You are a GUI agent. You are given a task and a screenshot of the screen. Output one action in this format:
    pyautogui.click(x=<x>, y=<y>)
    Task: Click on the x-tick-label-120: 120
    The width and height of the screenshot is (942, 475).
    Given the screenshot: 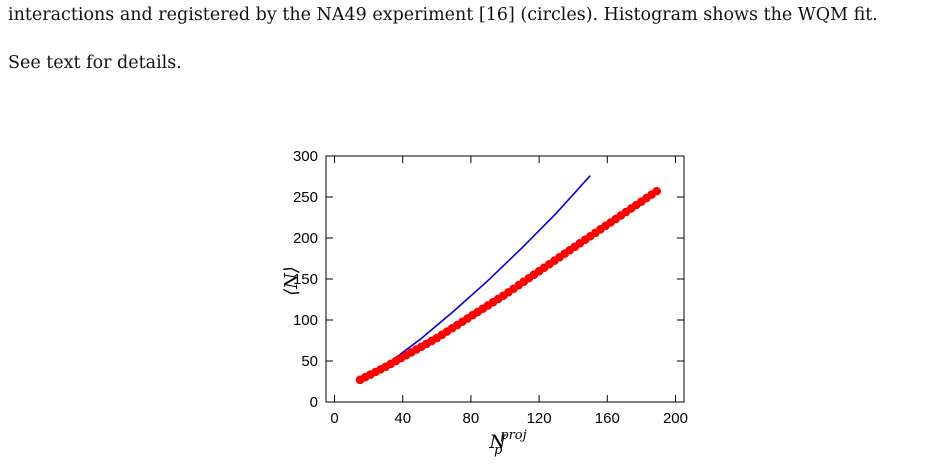 What is the action you would take?
    pyautogui.click(x=539, y=418)
    